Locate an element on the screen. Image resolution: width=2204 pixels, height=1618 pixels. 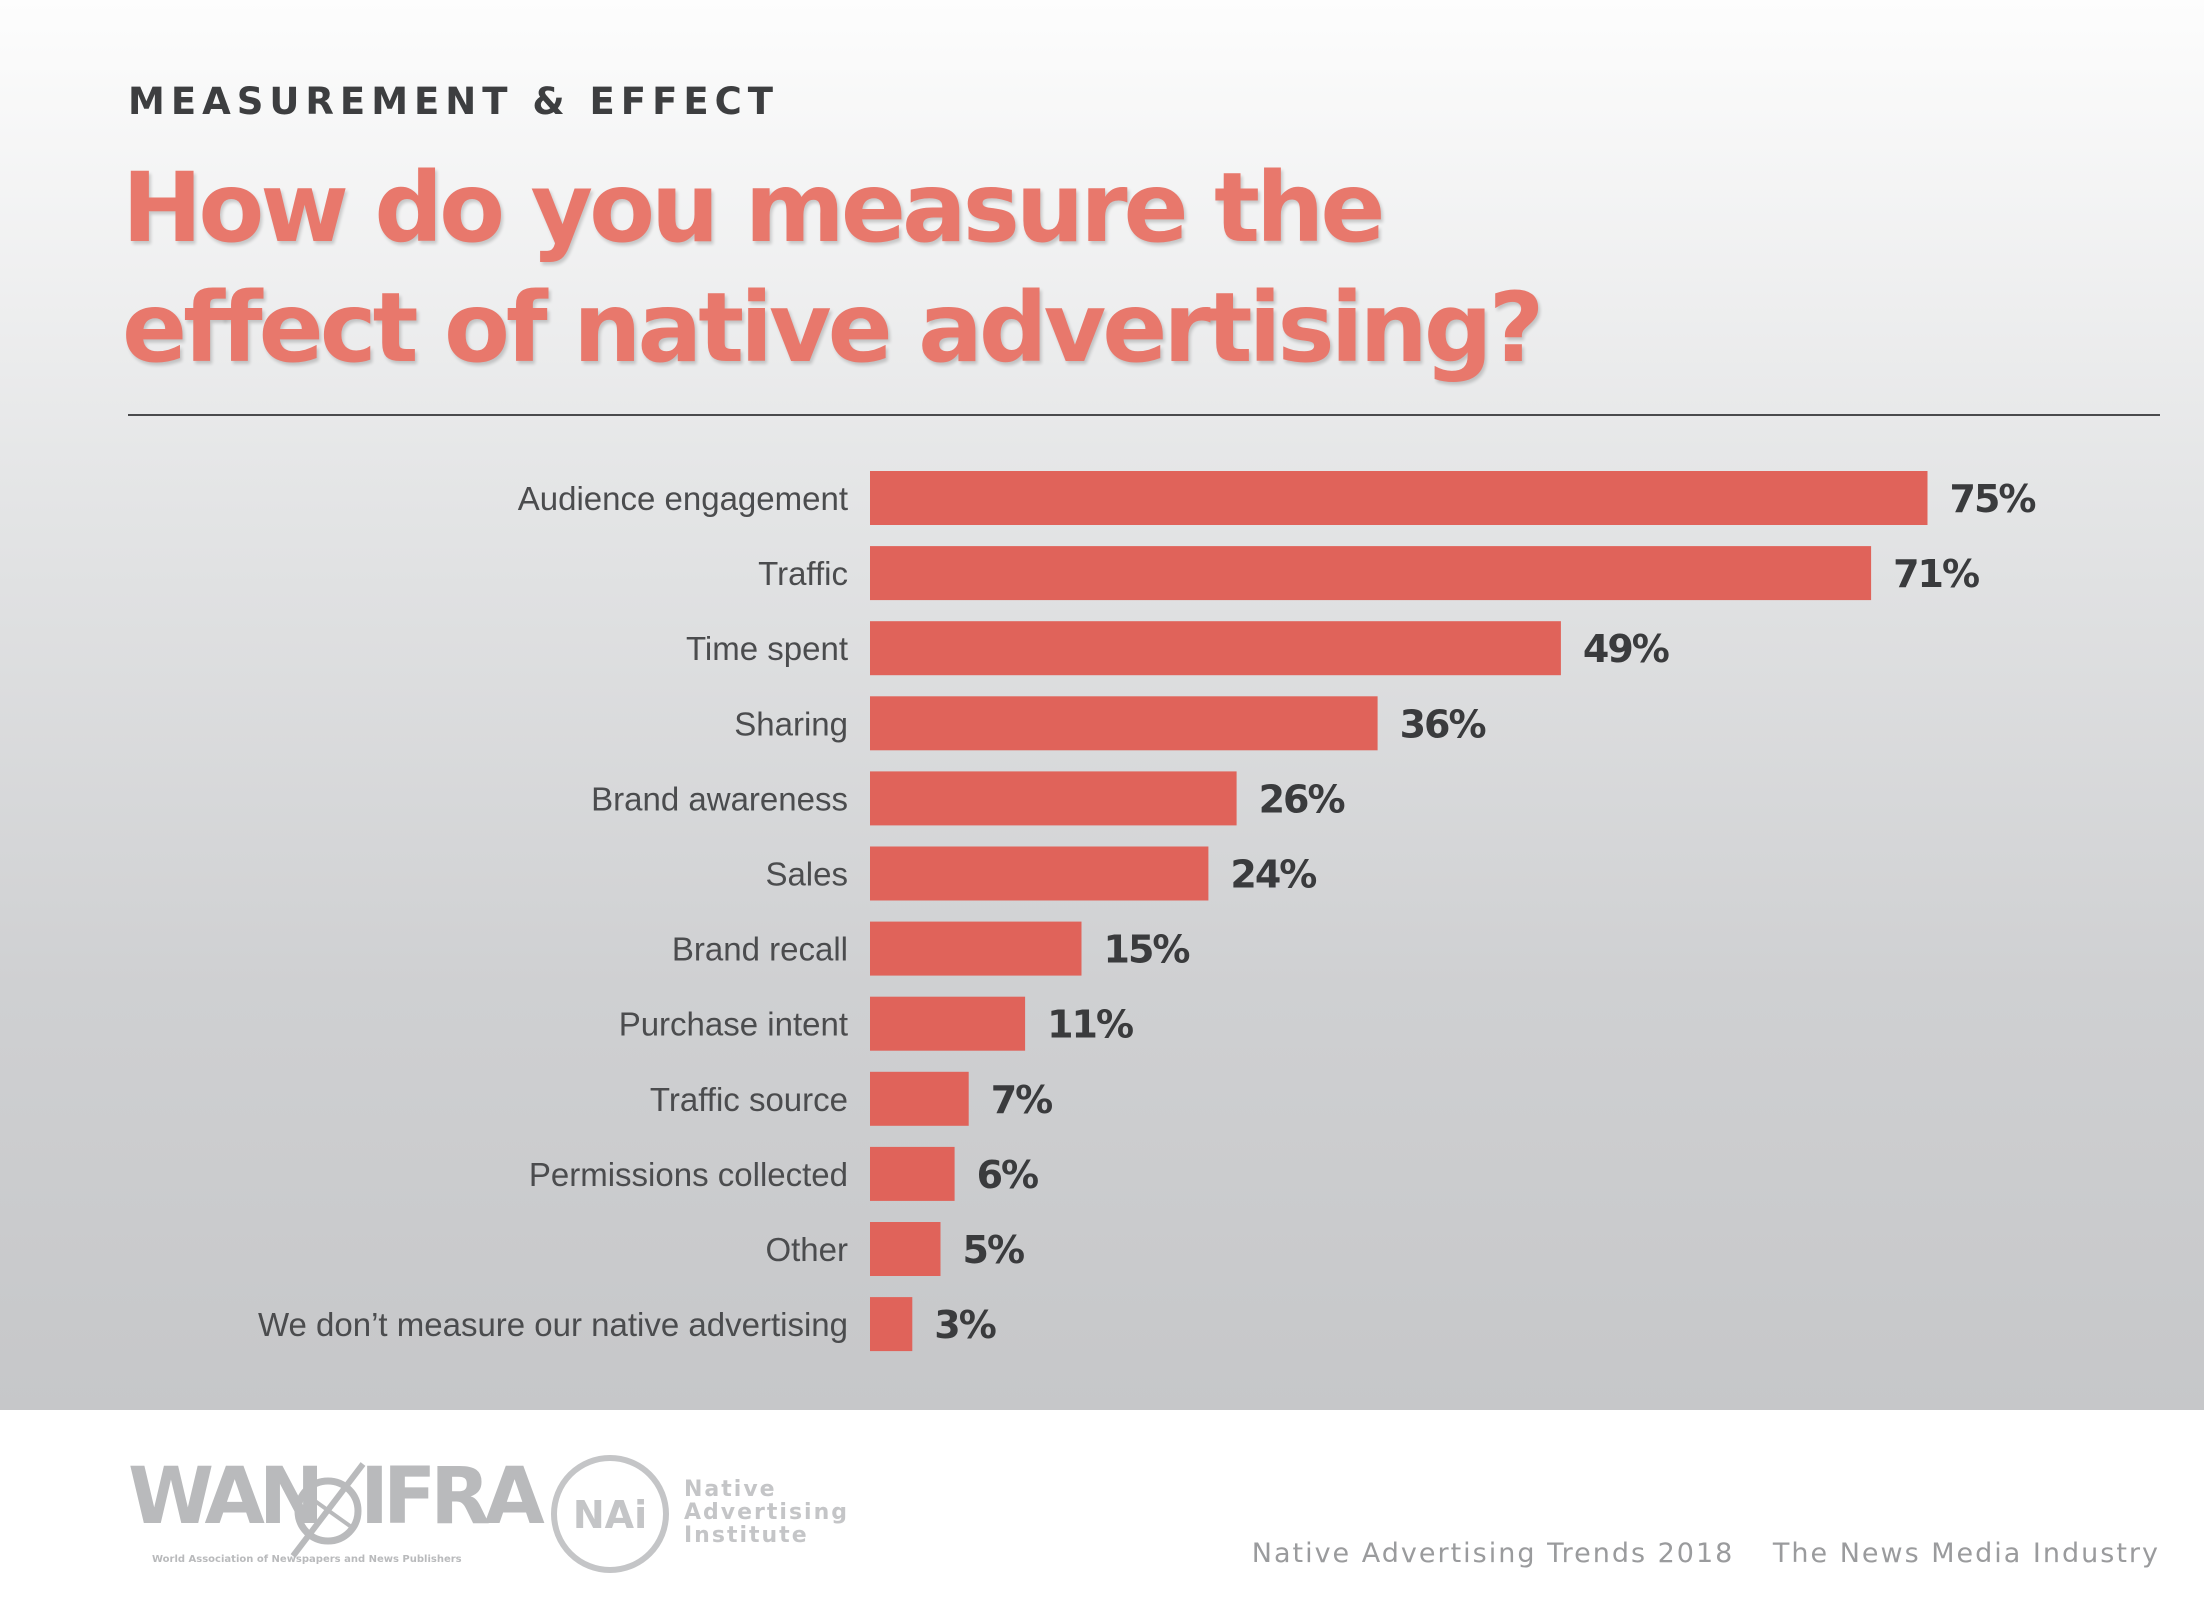
value-label: 15% is located at coordinates (1147, 950).